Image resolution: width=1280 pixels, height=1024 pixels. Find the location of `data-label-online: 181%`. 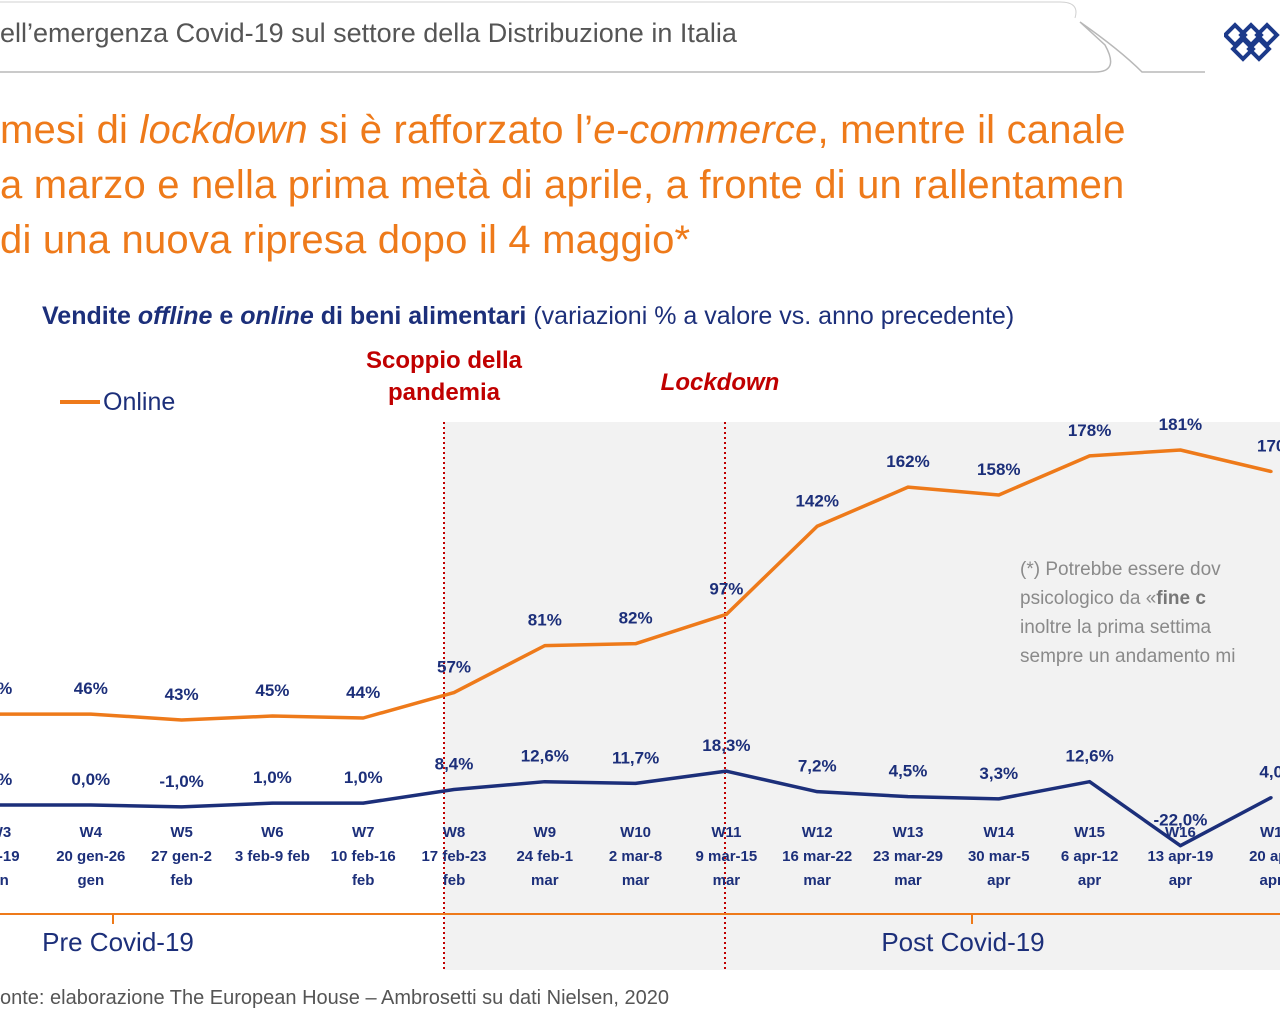

data-label-online: 181% is located at coordinates (1180, 424).